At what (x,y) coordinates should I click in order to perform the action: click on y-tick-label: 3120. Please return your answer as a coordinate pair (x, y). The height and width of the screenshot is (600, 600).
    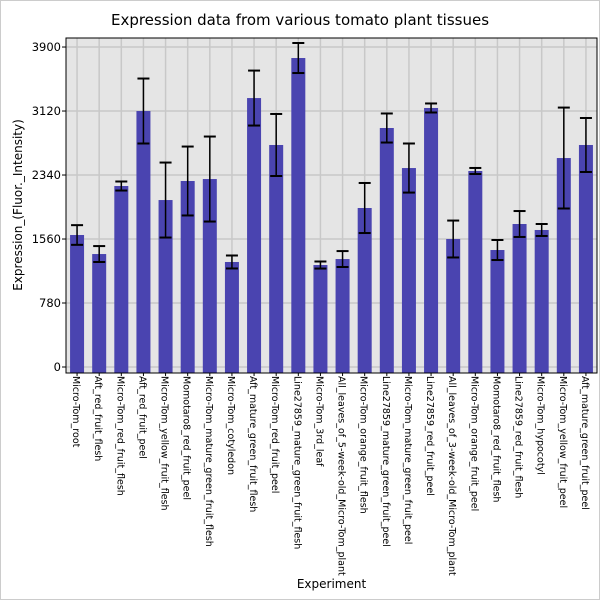
    Looking at the image, I should click on (46, 111).